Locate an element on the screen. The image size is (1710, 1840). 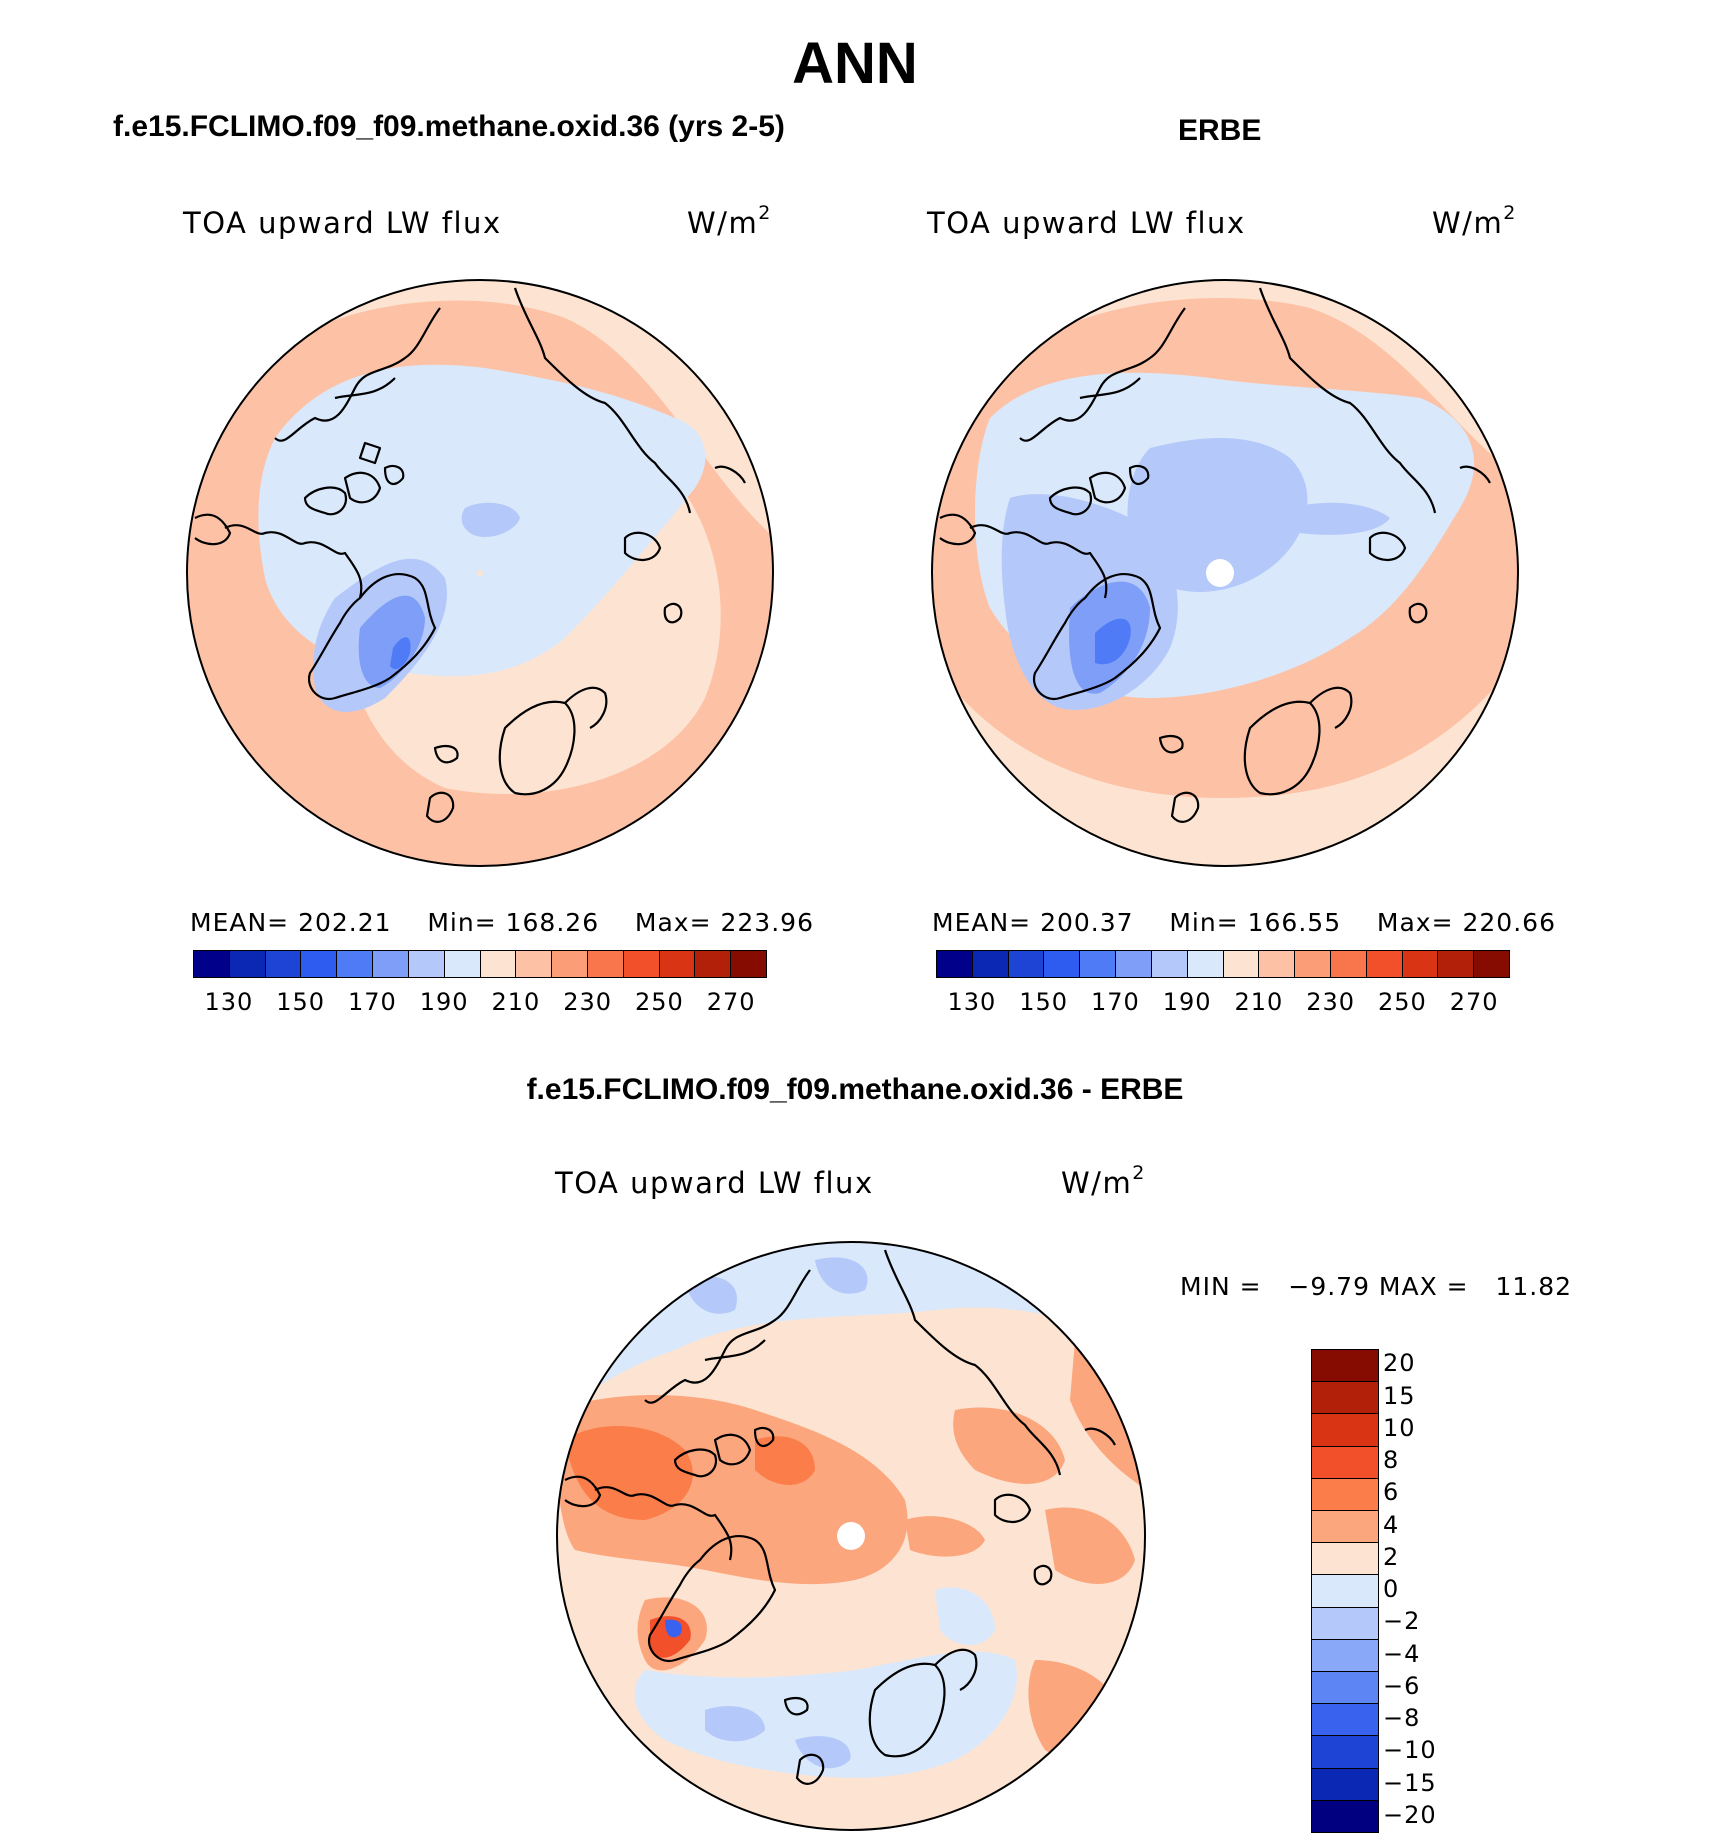
panel2-case-title: ERBE is located at coordinates (1220, 130).